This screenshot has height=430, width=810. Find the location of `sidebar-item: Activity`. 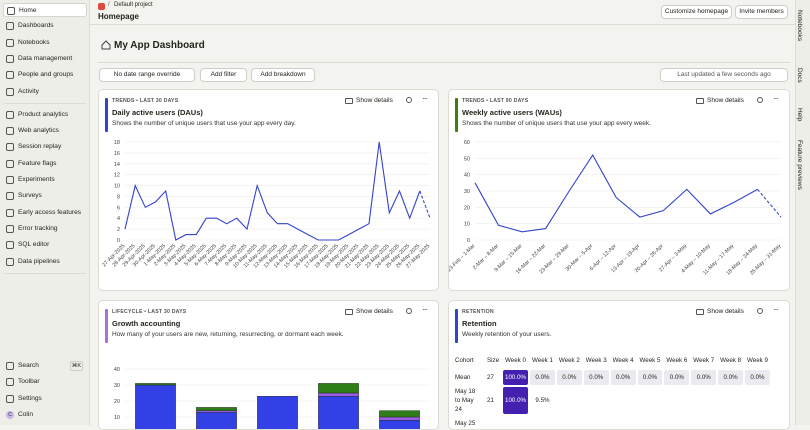

sidebar-item: Activity is located at coordinates (45, 92).